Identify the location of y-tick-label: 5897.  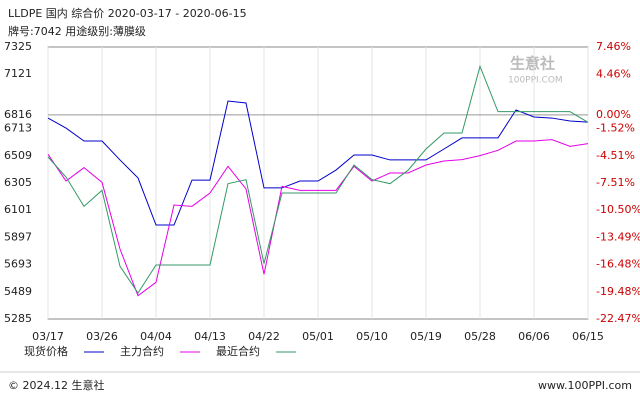
(18, 236).